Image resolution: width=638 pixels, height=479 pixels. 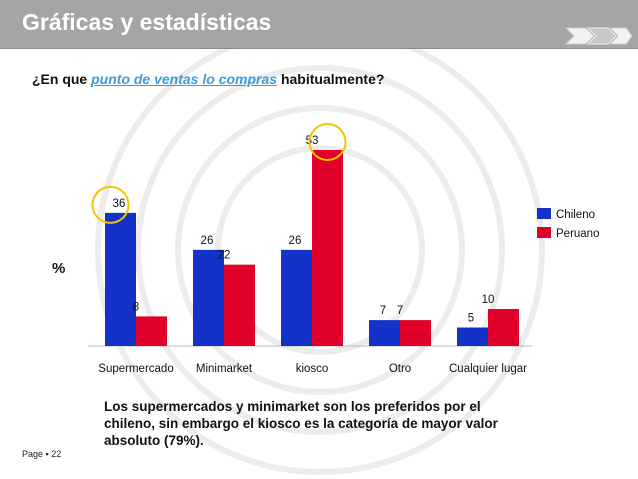 I want to click on data-label: 5, so click(x=471, y=319).